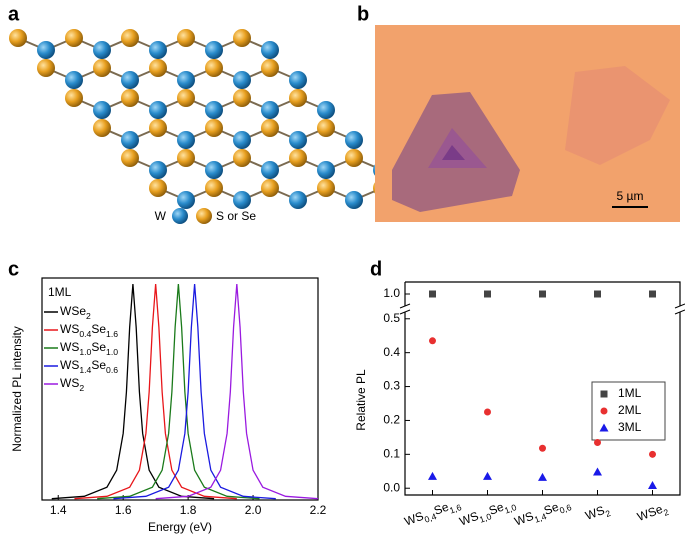 This screenshot has height=544, width=685. What do you see at coordinates (75, 312) in the screenshot?
I see `legend-label: WSe2` at bounding box center [75, 312].